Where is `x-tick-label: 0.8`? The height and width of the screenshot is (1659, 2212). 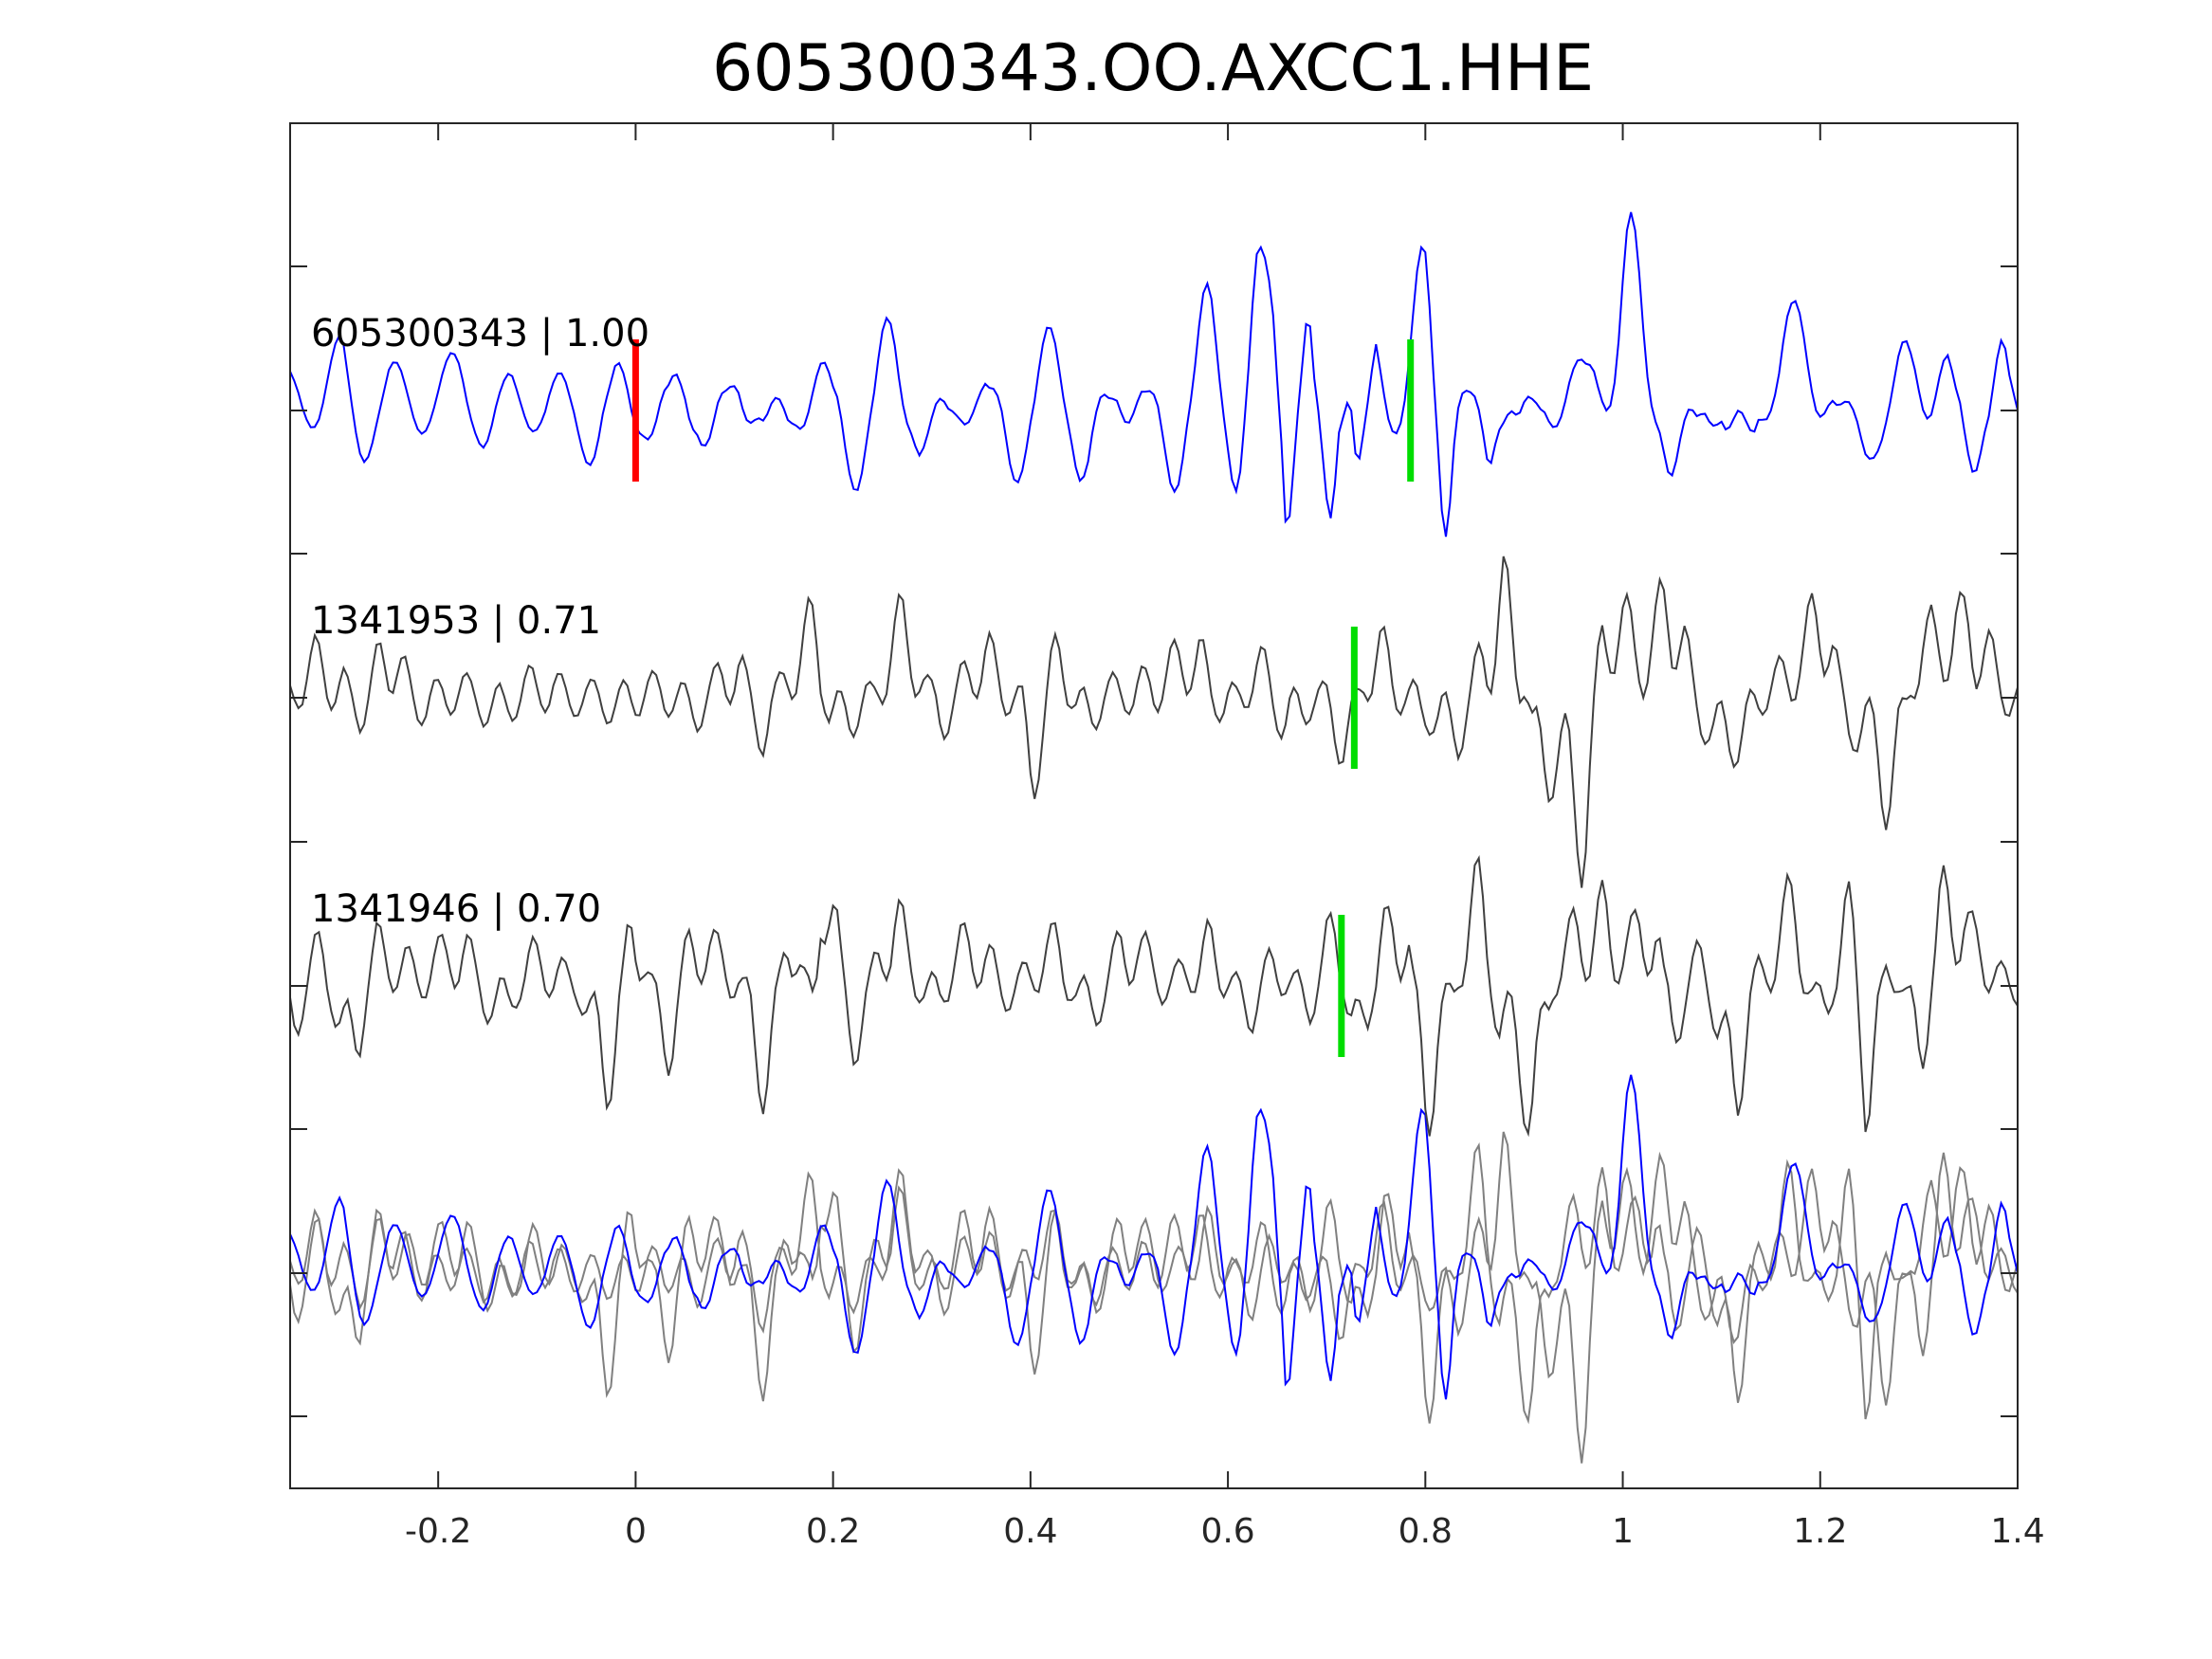 x-tick-label: 0.8 is located at coordinates (1425, 1531).